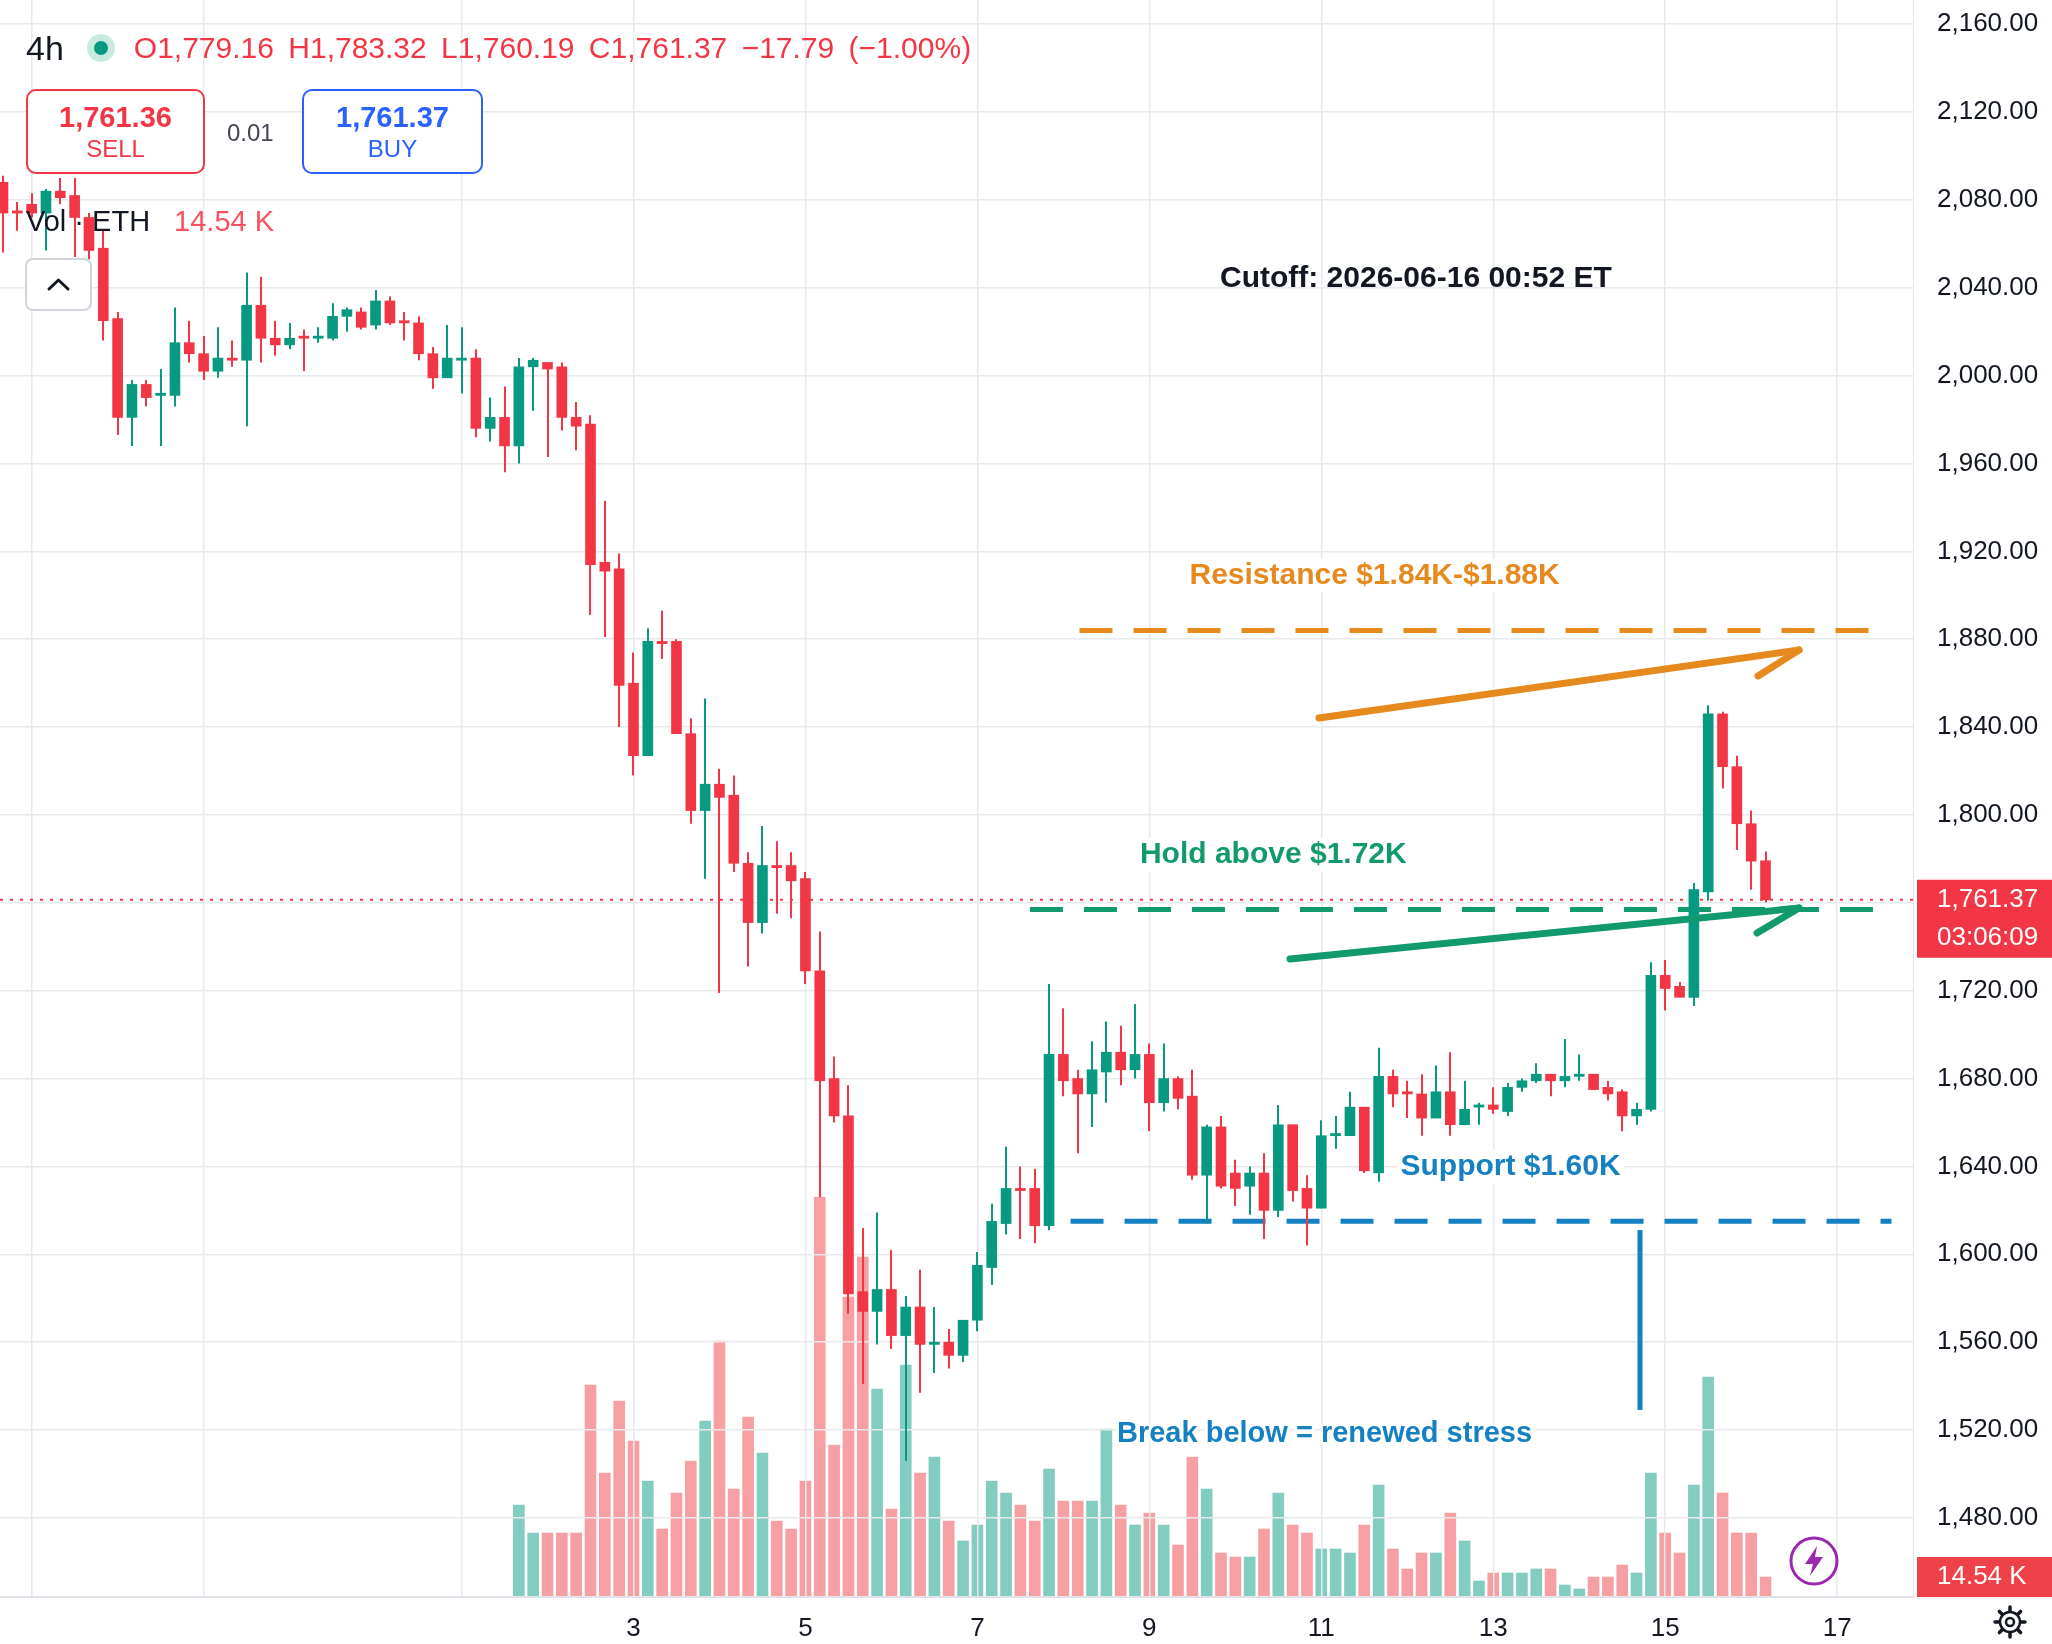 The image size is (2052, 1644). Describe the element at coordinates (250, 133) in the screenshot. I see `annotation: 0.01` at that location.